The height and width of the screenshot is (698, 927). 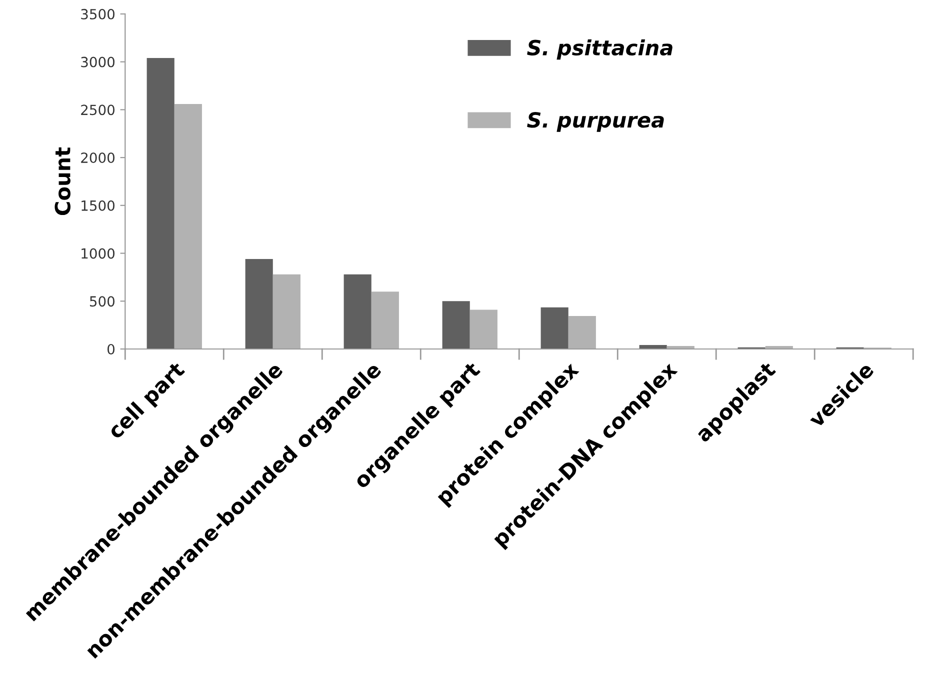 I want to click on y-tick-label: 0, so click(x=111, y=349).